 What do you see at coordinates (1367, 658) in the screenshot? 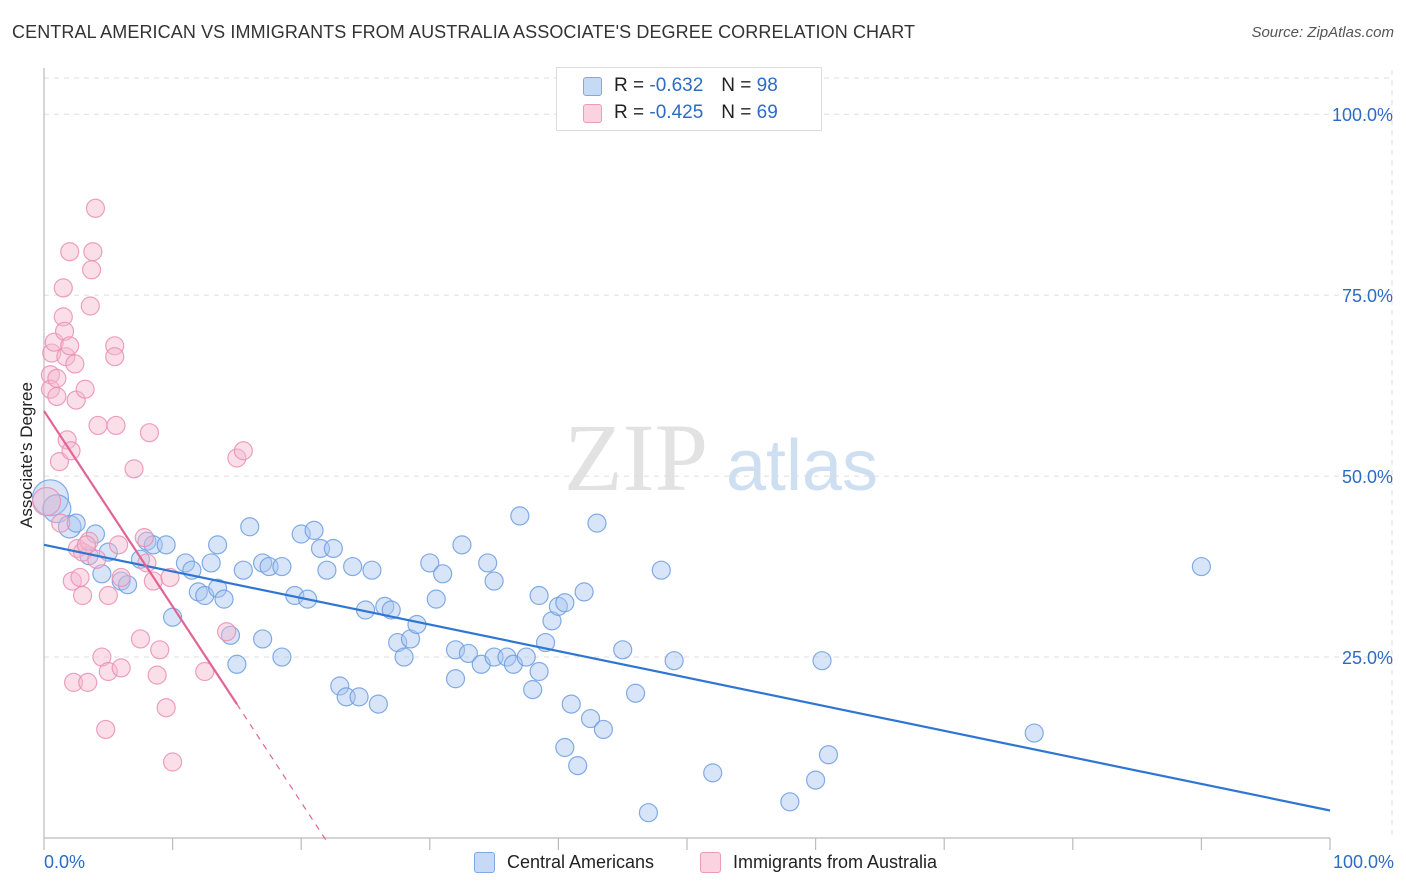
I see `y-tick-label: 25.0%` at bounding box center [1367, 658].